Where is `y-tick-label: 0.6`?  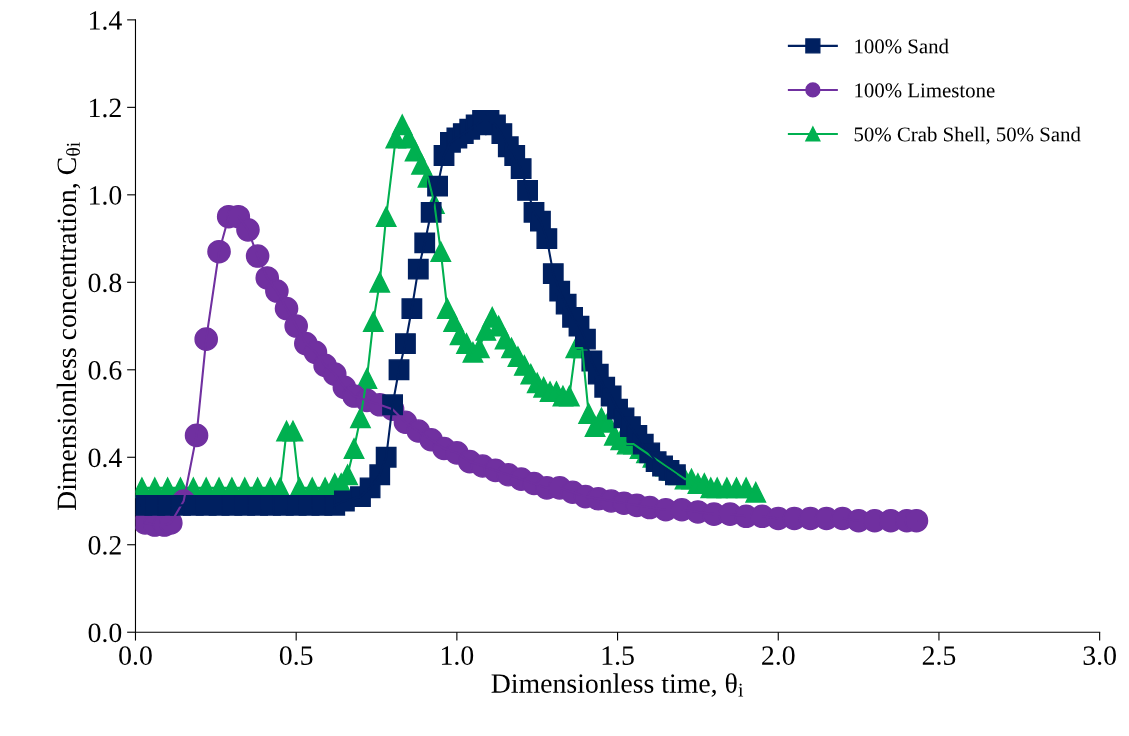 y-tick-label: 0.6 is located at coordinates (105, 370).